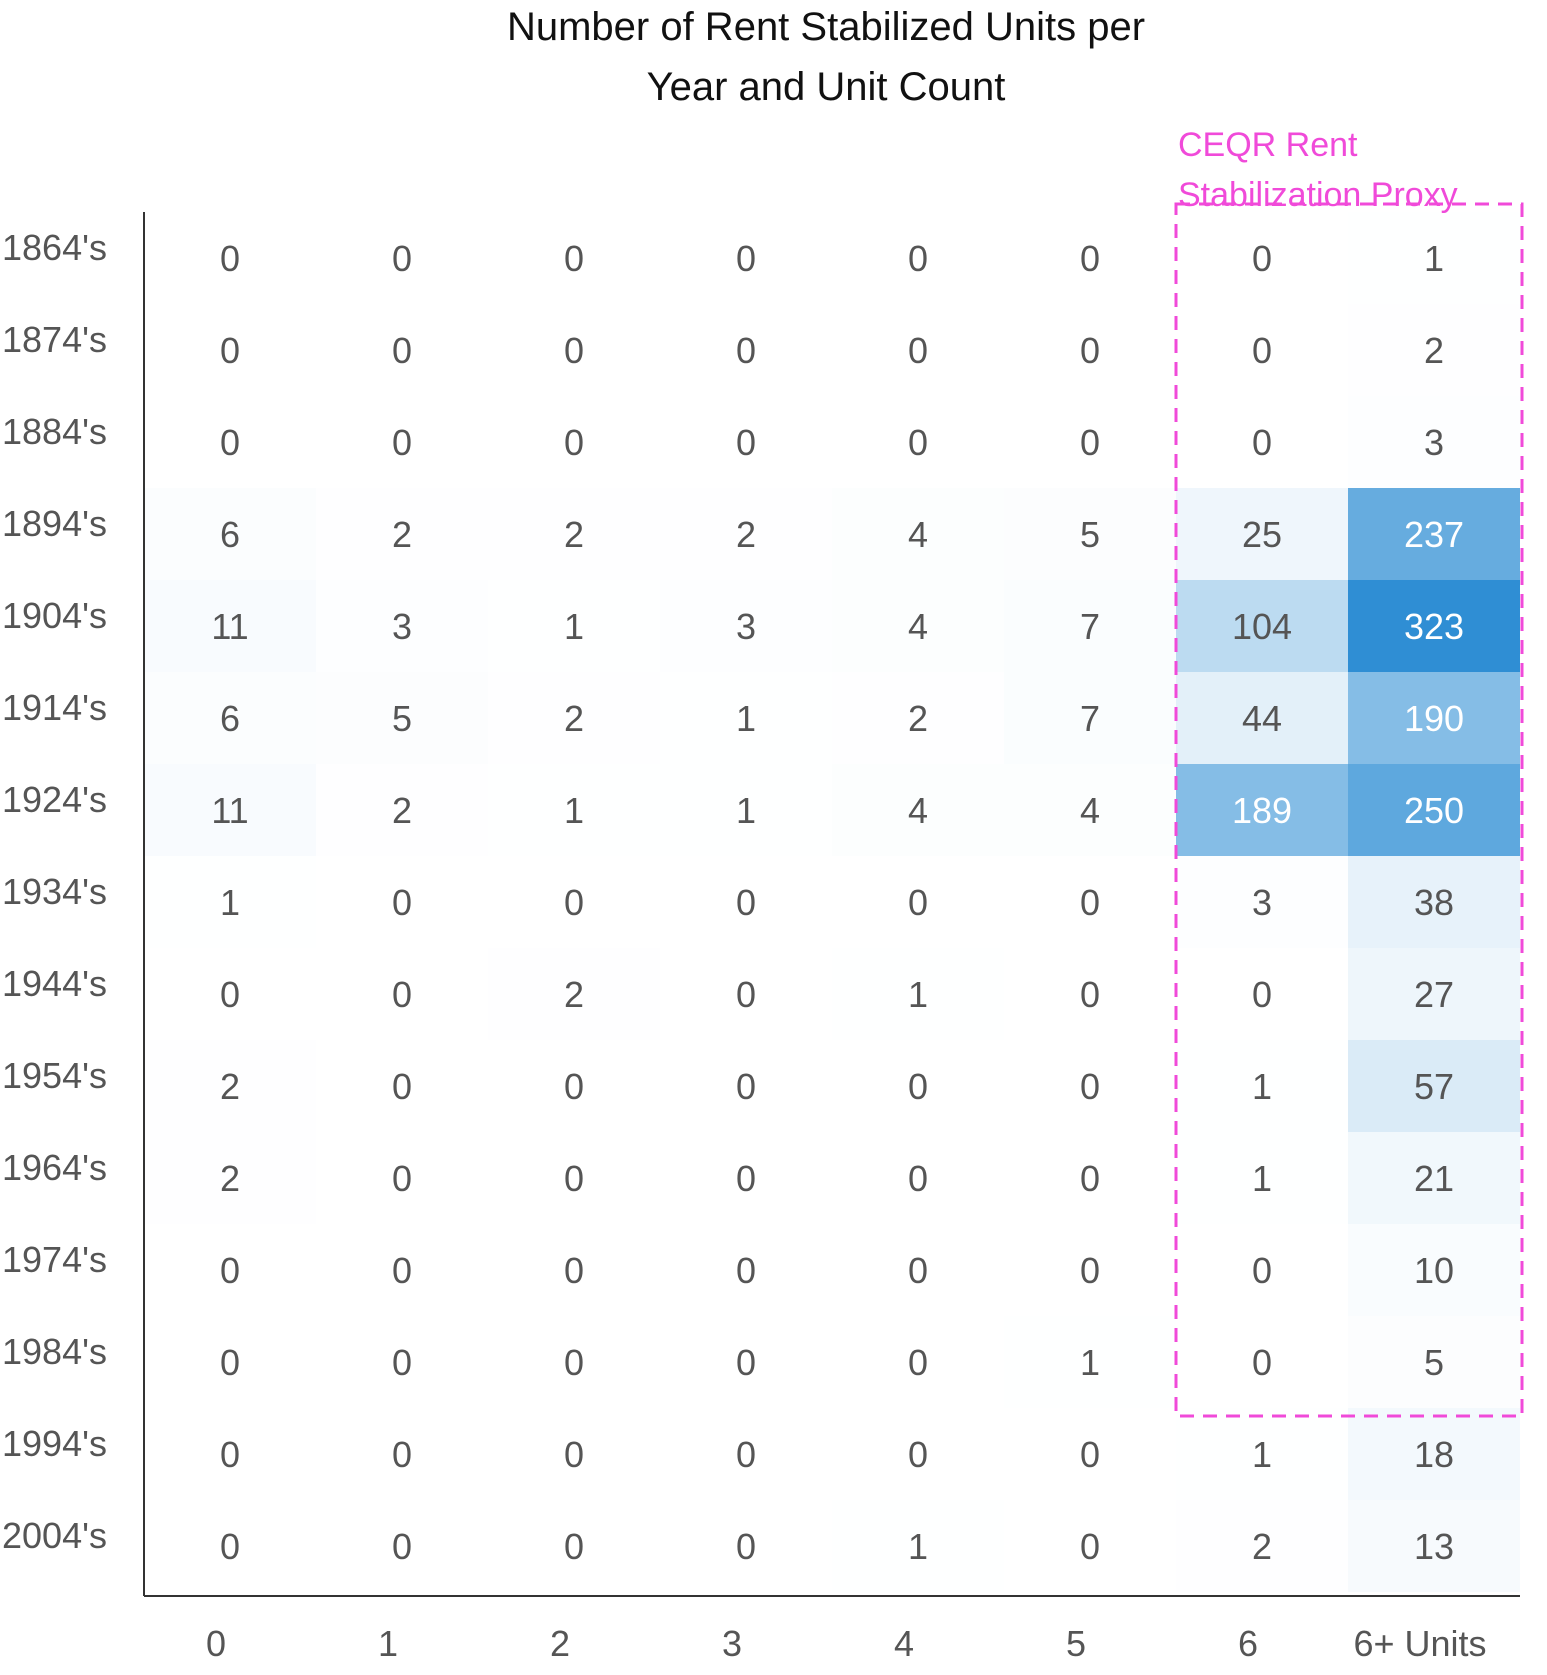 Image resolution: width=1547 pixels, height=1675 pixels. I want to click on heatmap-cell-value: 189, so click(1262, 810).